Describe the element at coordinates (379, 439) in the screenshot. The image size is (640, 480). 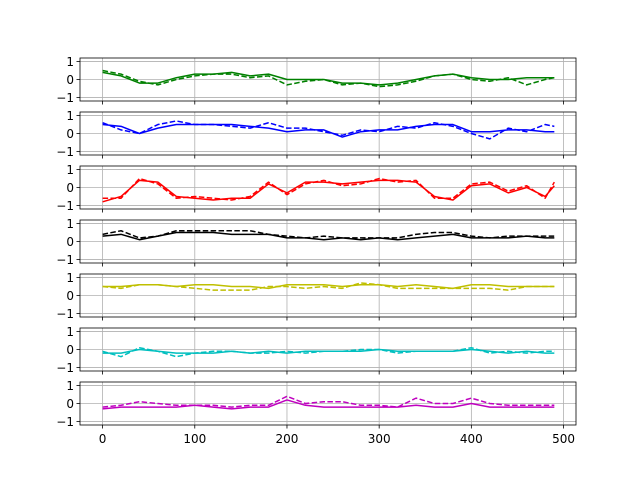
I see `x-tick-label: 300` at that location.